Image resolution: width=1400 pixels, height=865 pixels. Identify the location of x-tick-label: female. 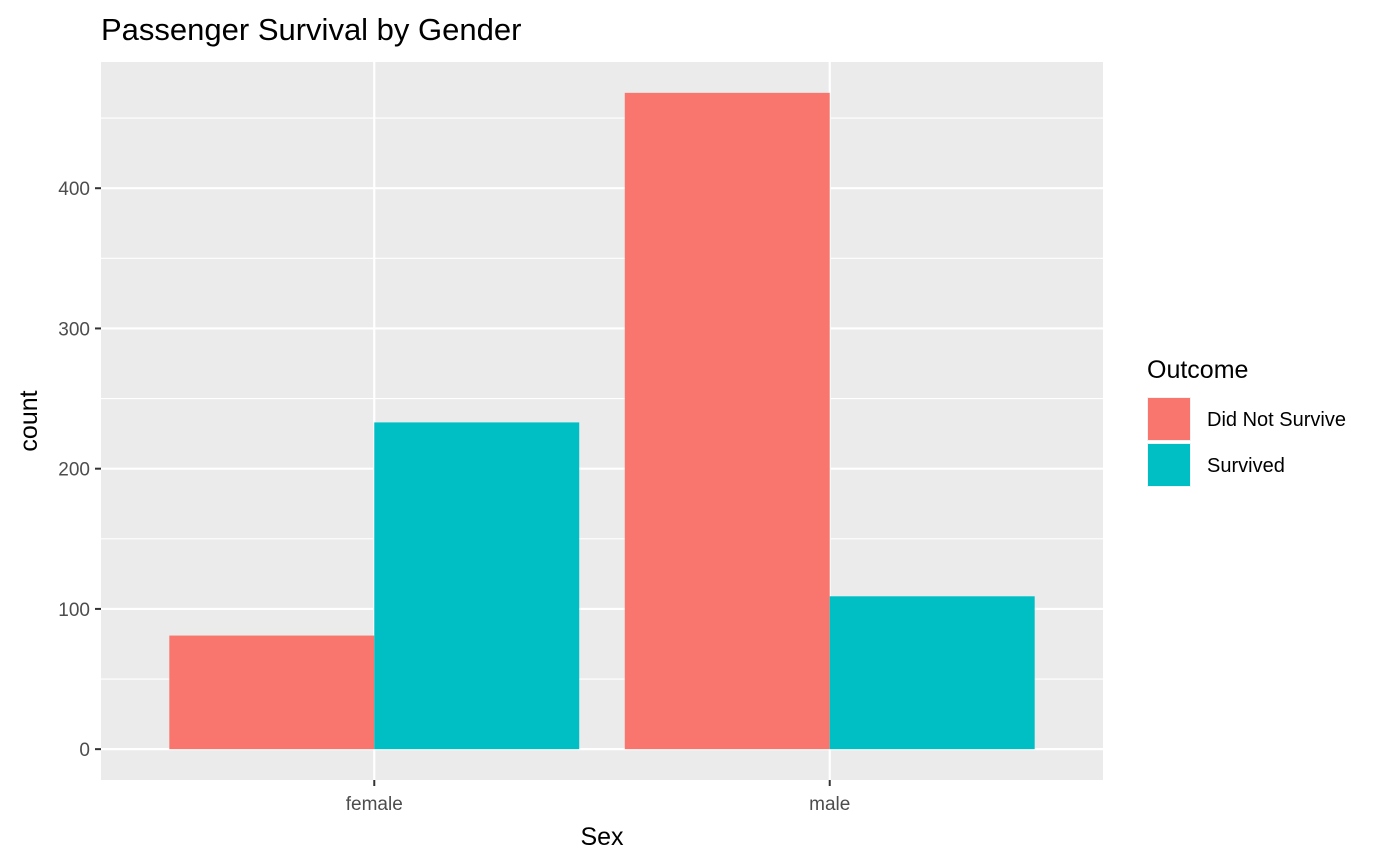
(374, 804).